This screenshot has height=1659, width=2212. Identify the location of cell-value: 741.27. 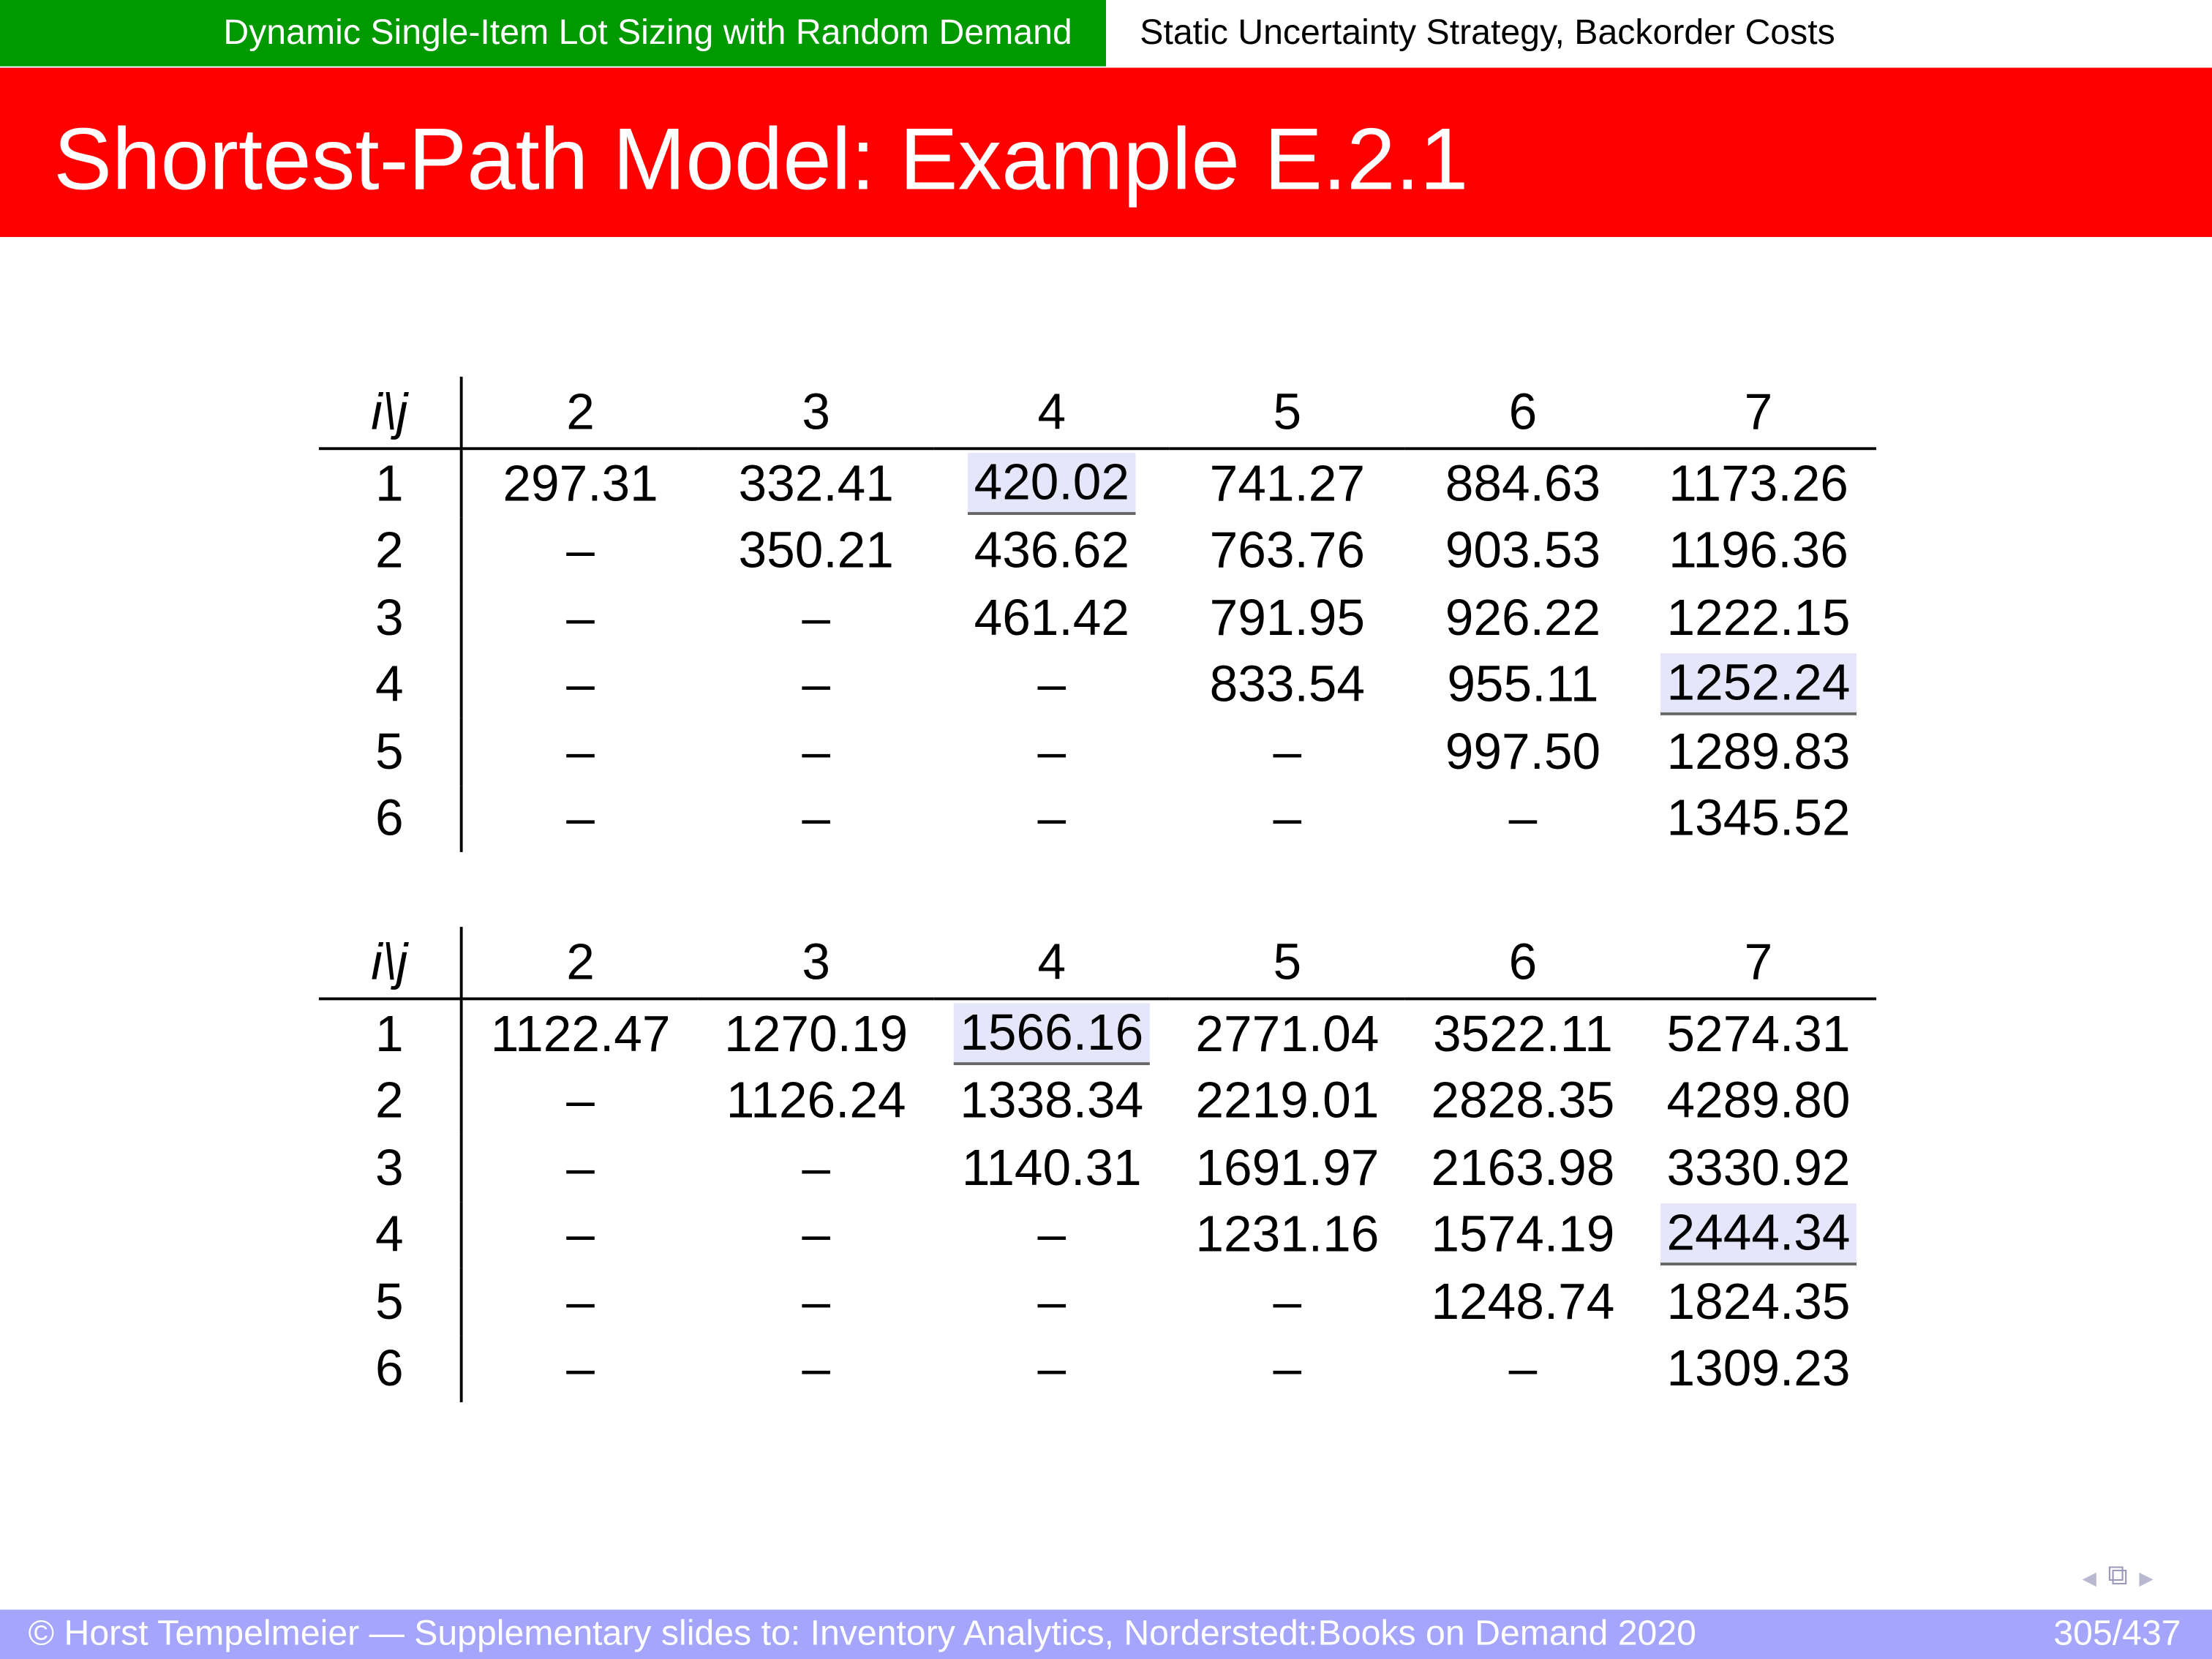
(1287, 483).